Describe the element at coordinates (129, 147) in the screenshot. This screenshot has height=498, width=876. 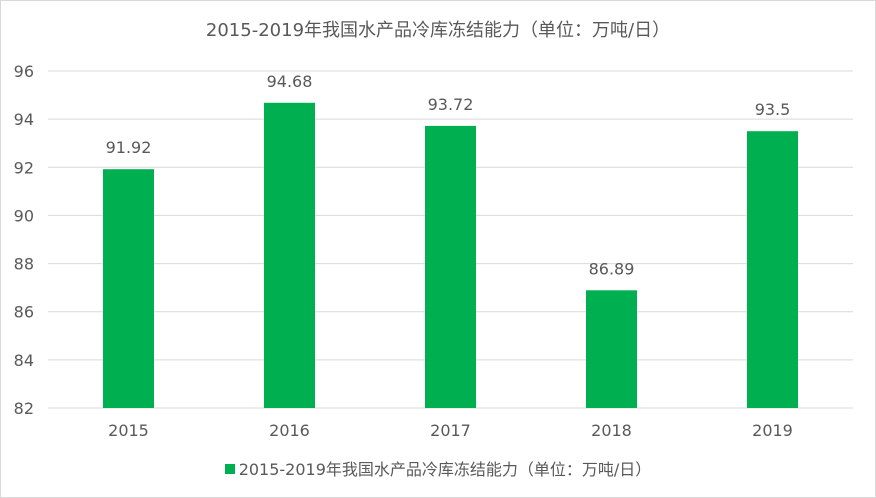
I see `data-label-2015: 91.92` at that location.